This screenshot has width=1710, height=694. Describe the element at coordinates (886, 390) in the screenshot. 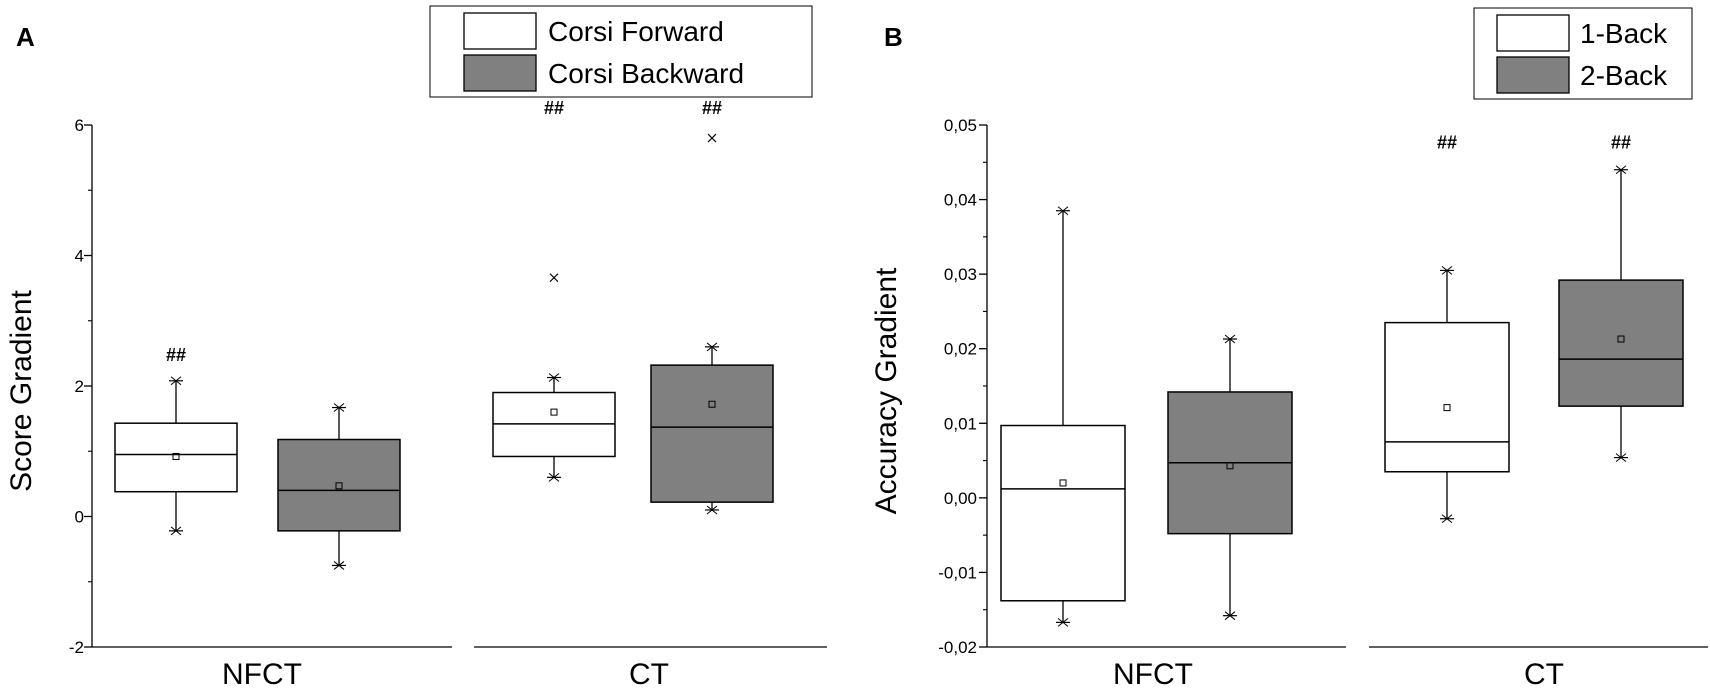

I see `panel-b-y-axis-title: Accuracy Gradient` at that location.